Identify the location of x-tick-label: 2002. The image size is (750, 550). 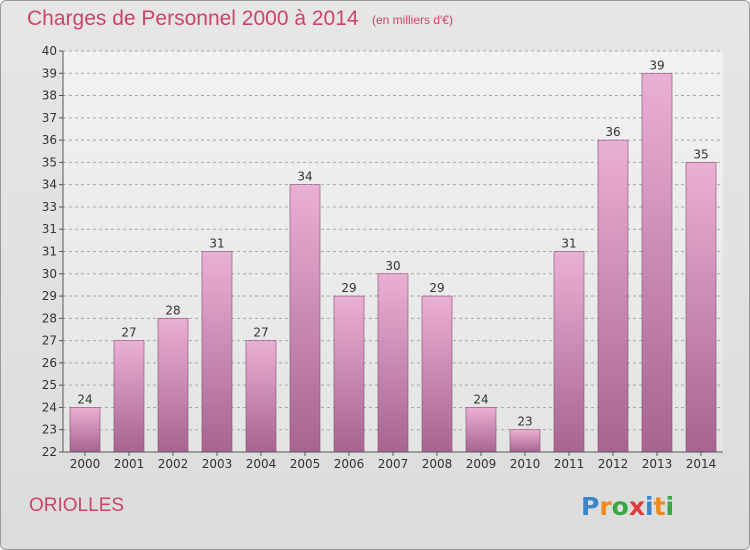
(173, 464).